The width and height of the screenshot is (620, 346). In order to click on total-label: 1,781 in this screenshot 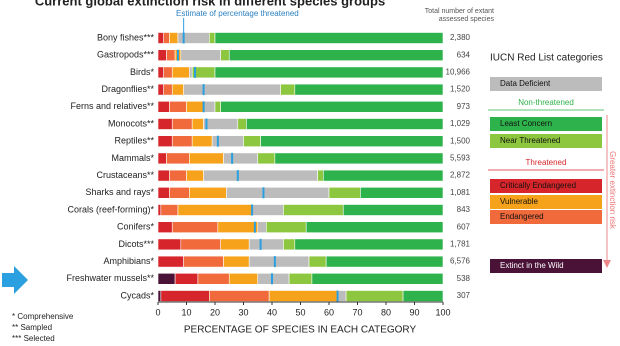, I will do `click(460, 244)`.